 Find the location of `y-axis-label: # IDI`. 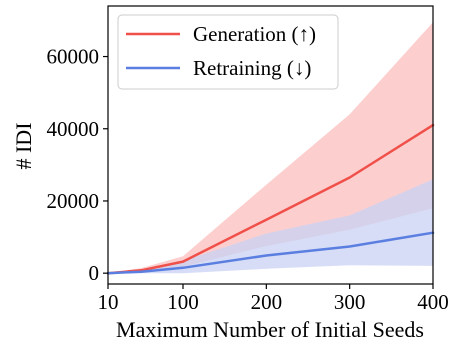

y-axis-label: # IDI is located at coordinates (23, 145).